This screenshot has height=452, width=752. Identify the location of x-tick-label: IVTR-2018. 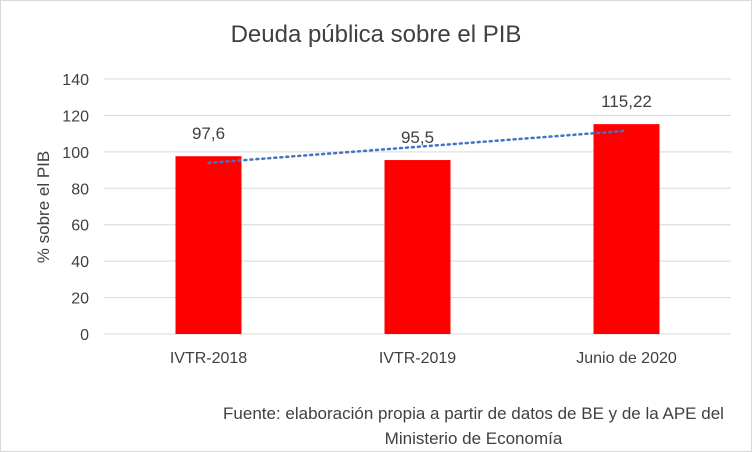
(208, 358).